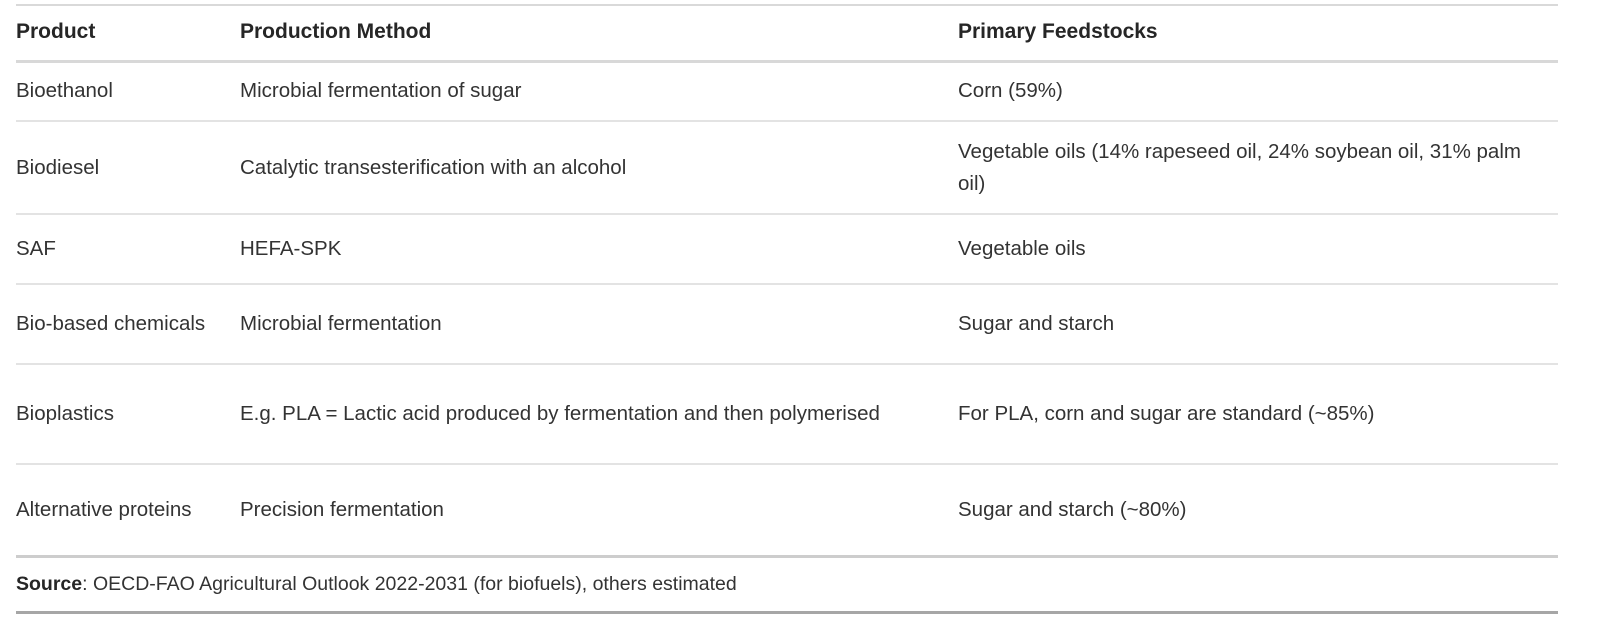 Image resolution: width=1600 pixels, height=628 pixels. What do you see at coordinates (64, 91) in the screenshot?
I see `cell-product: Bioethanol` at bounding box center [64, 91].